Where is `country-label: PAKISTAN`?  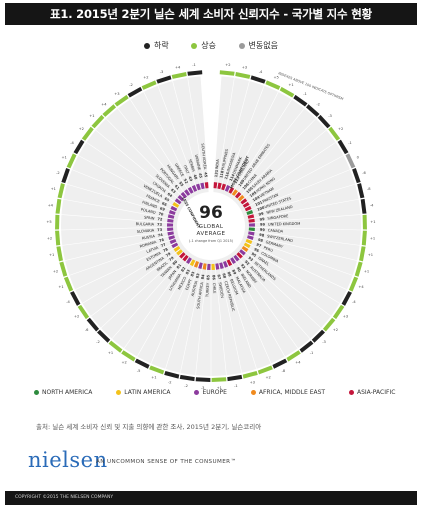 country-label: PAKISTAN is located at coordinates (271, 198).